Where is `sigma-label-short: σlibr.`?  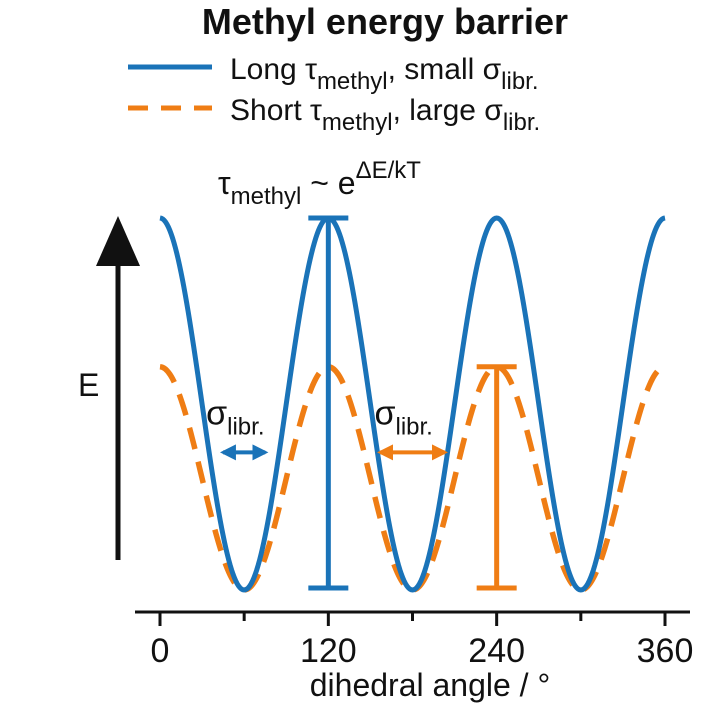
sigma-label-short: σlibr. is located at coordinates (404, 417).